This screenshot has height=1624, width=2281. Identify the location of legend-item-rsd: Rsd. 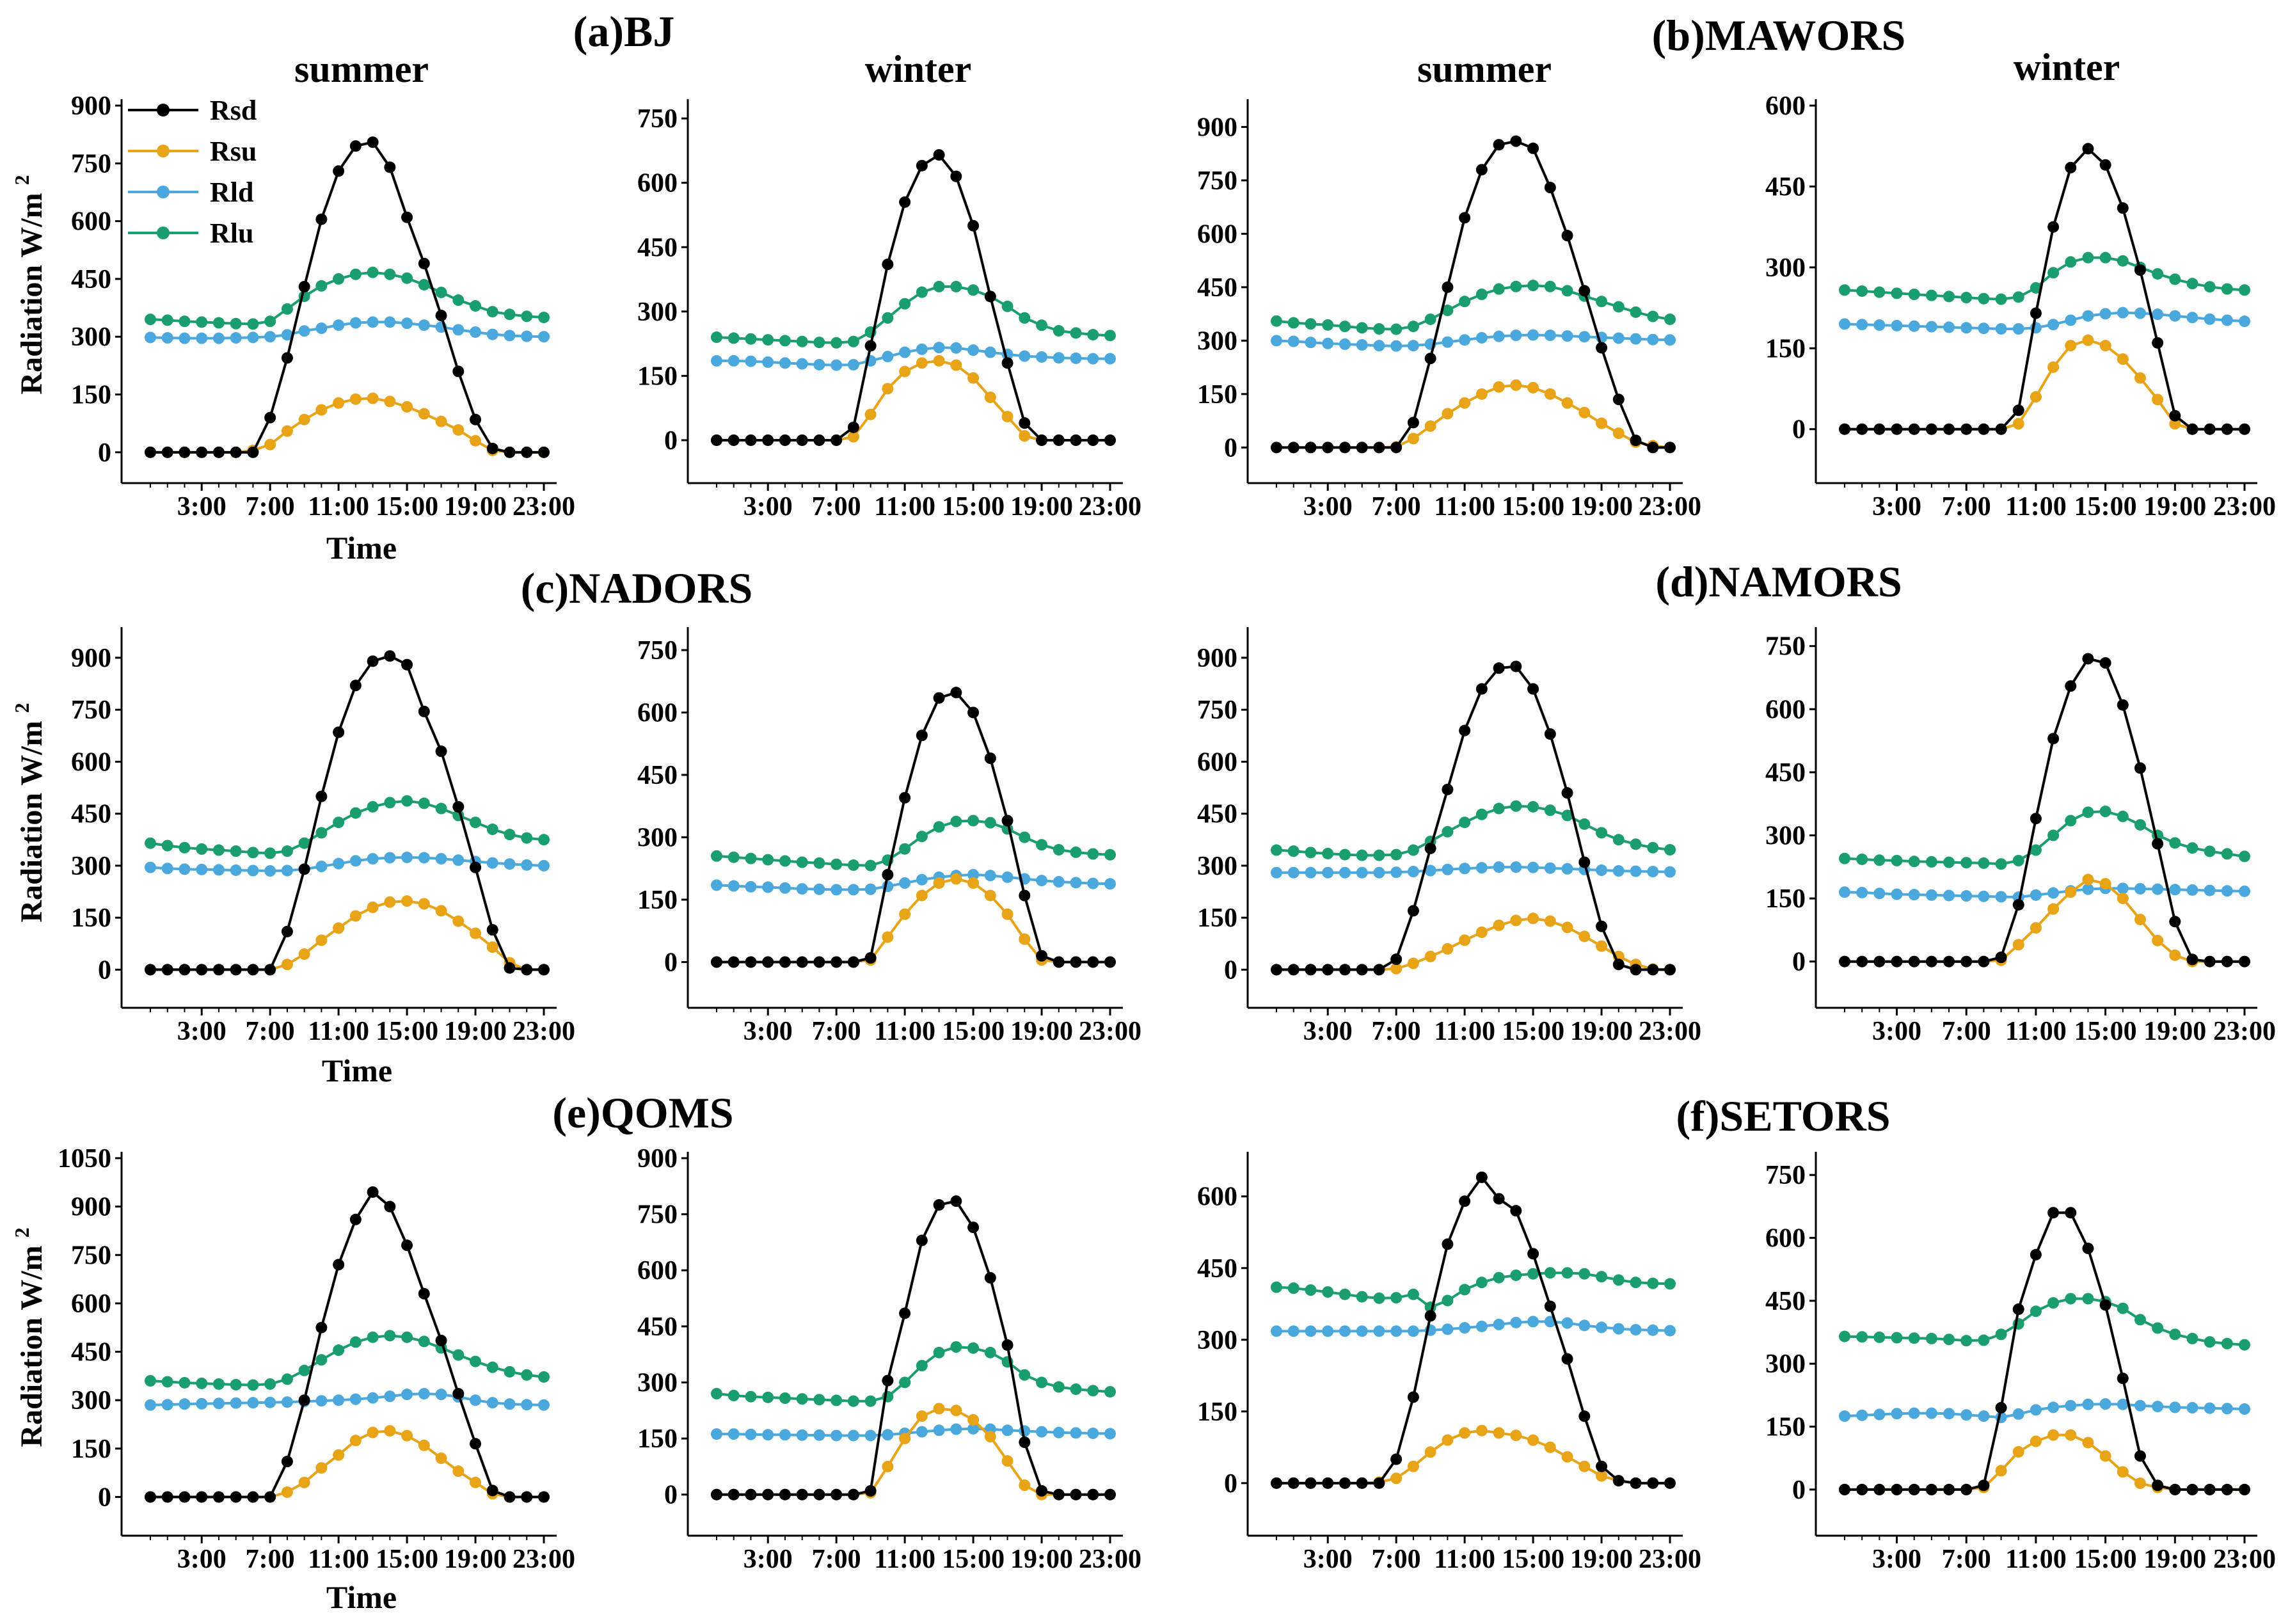
(193, 111).